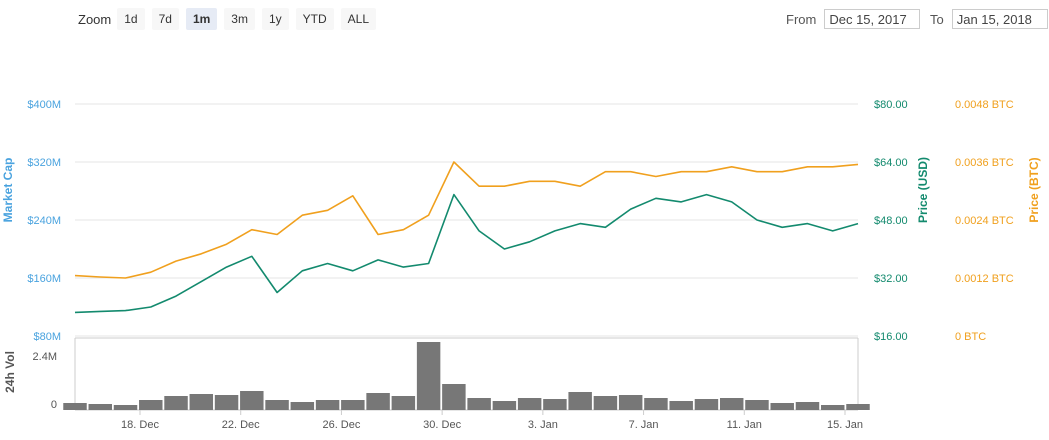 This screenshot has height=440, width=1049. What do you see at coordinates (44, 221) in the screenshot?
I see `market-cap-tick-label: $240M` at bounding box center [44, 221].